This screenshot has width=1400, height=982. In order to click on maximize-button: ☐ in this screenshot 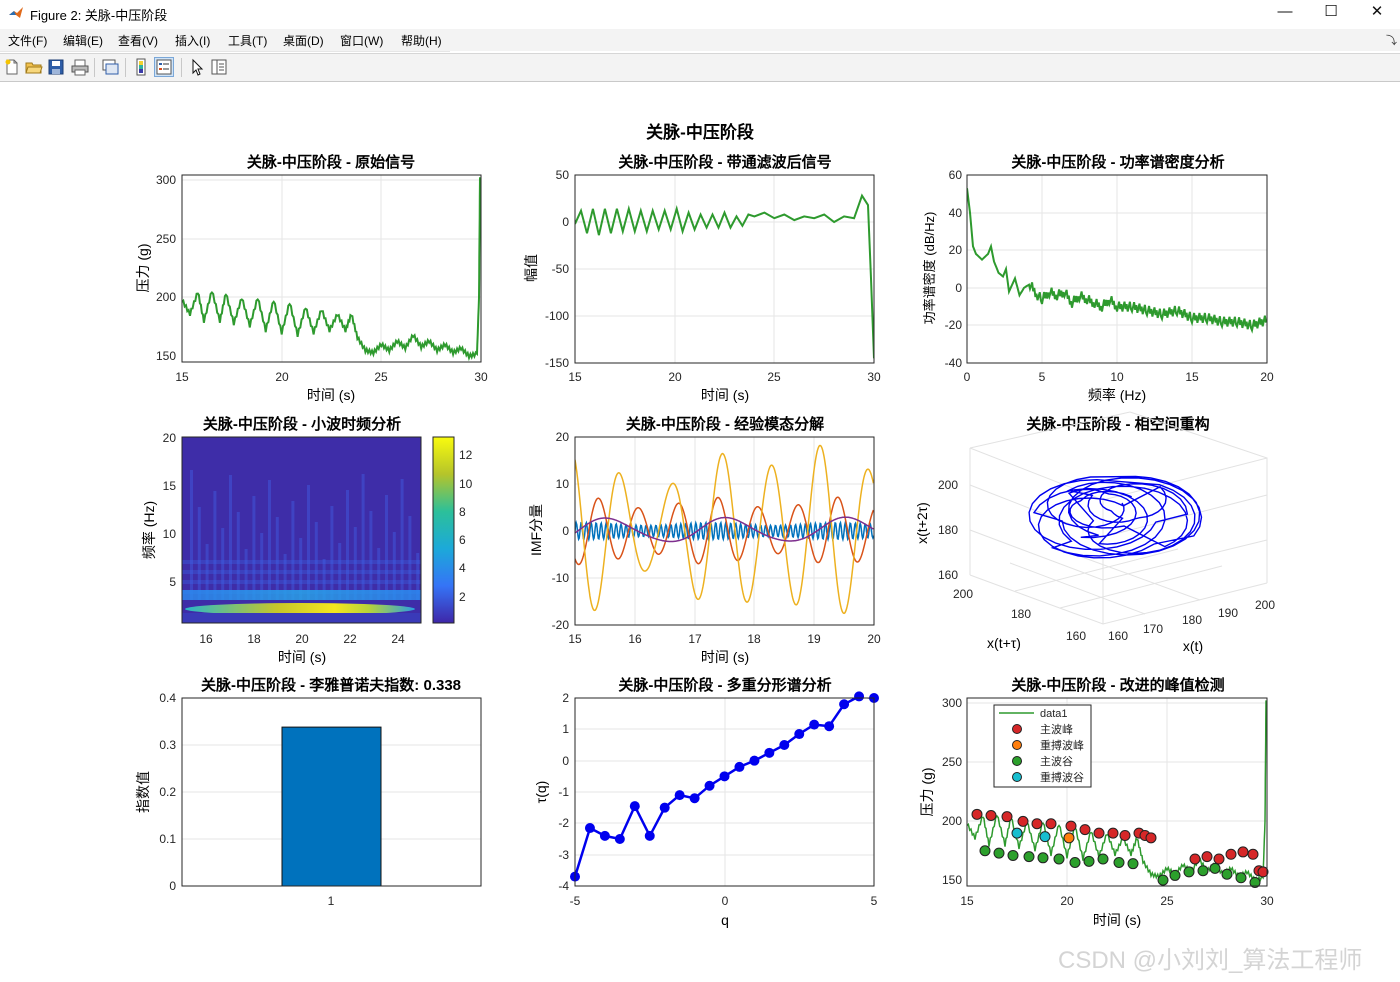, I will do `click(1331, 11)`.